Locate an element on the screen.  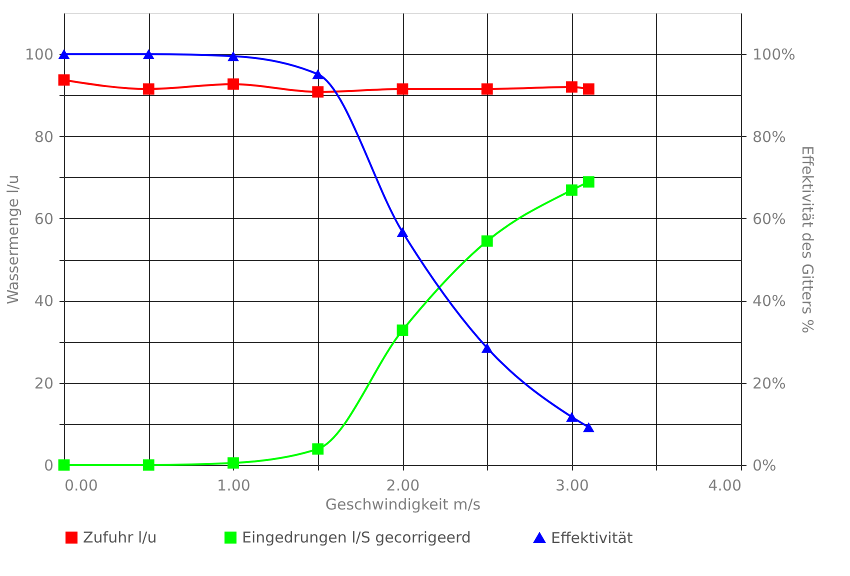
y2-axis-title: Effektivität des Gitters % is located at coordinates (807, 240).